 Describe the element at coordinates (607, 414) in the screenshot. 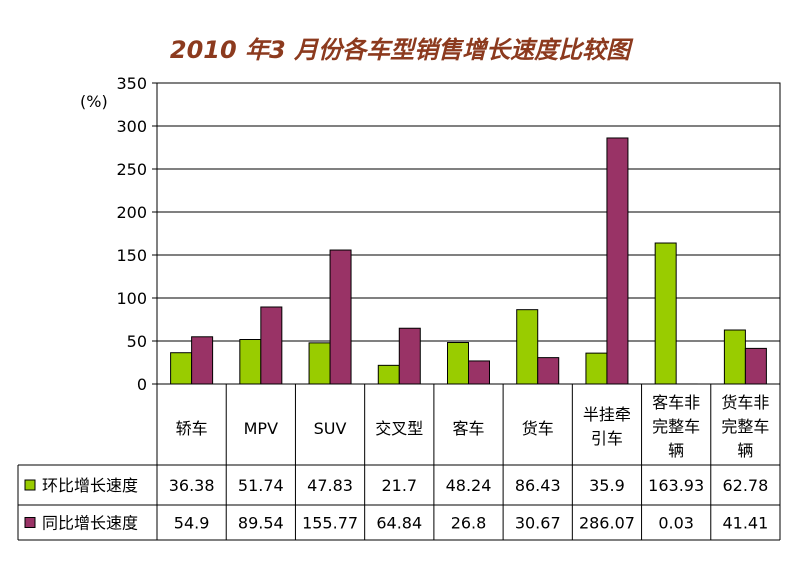

I see `category-label: 半挂牵` at that location.